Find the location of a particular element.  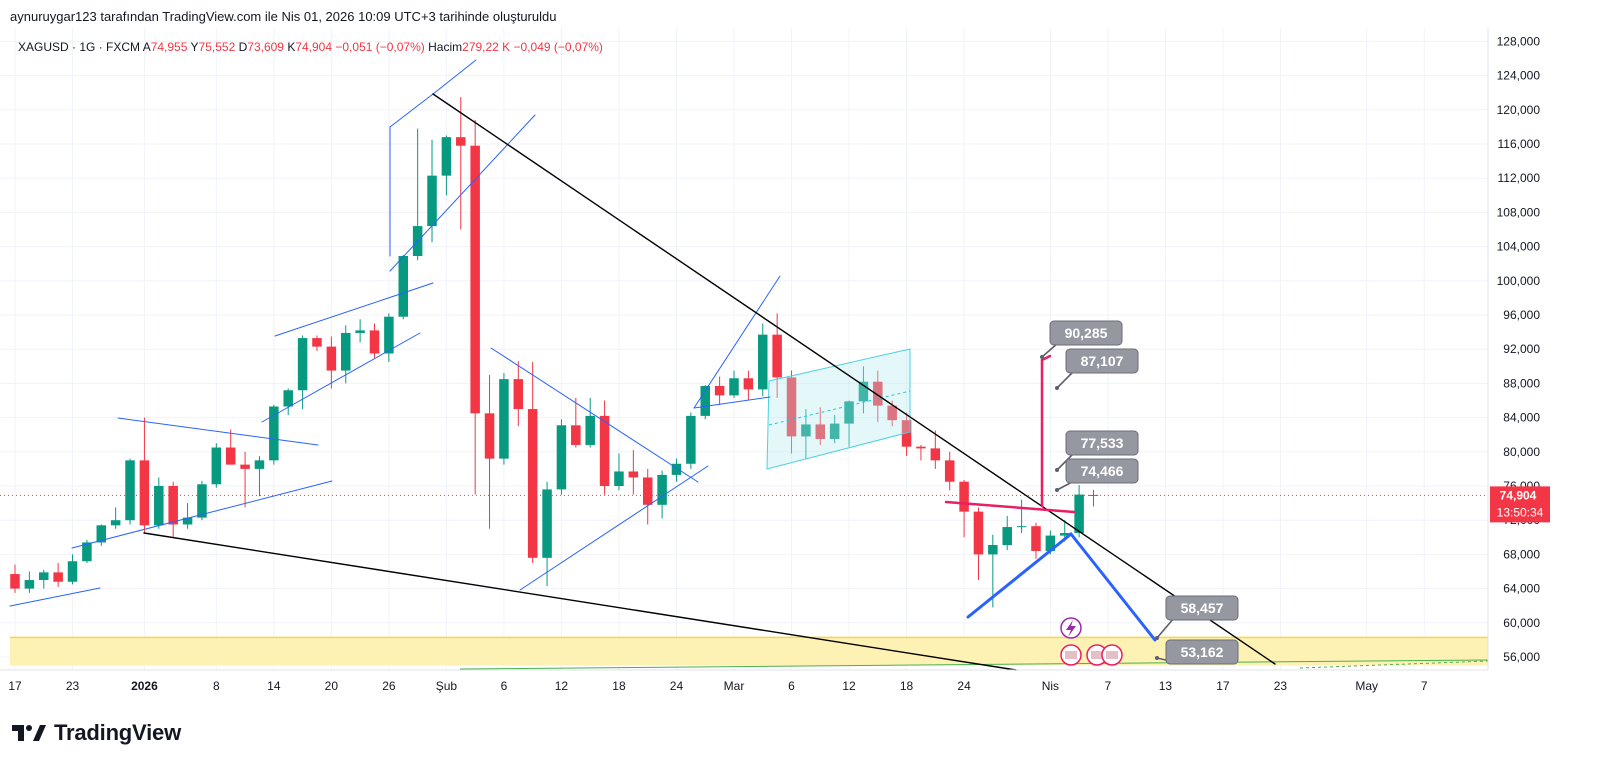

current-price-tag is located at coordinates (1520, 504).